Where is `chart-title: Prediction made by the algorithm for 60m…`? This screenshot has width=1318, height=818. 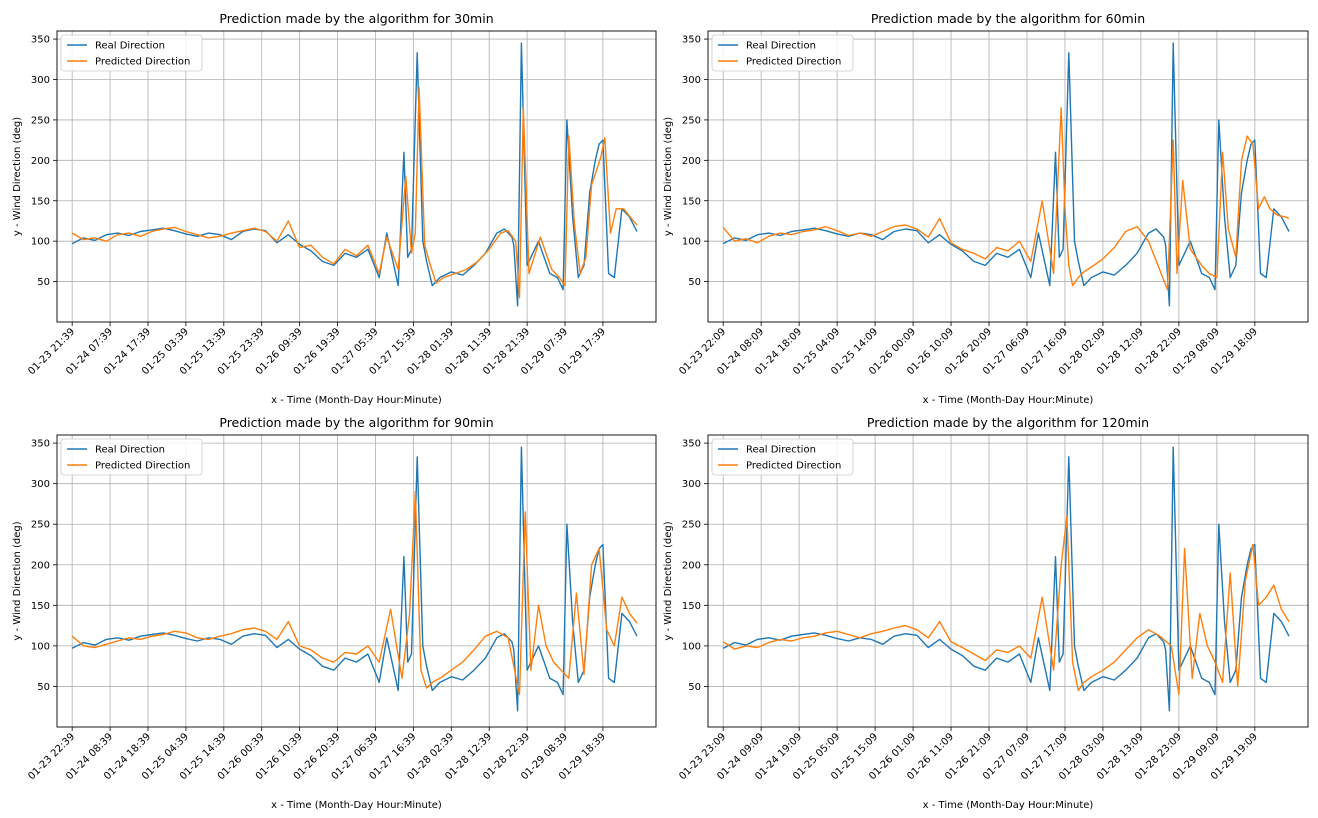
chart-title: Prediction made by the algorithm for 60m… is located at coordinates (1008, 18).